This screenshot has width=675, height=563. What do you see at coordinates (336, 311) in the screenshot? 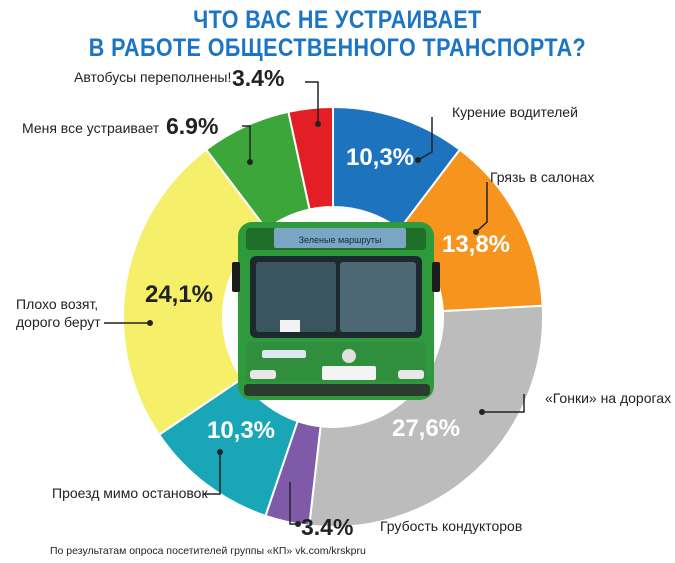
I see `bus-image: Зеленые маршруты` at bounding box center [336, 311].